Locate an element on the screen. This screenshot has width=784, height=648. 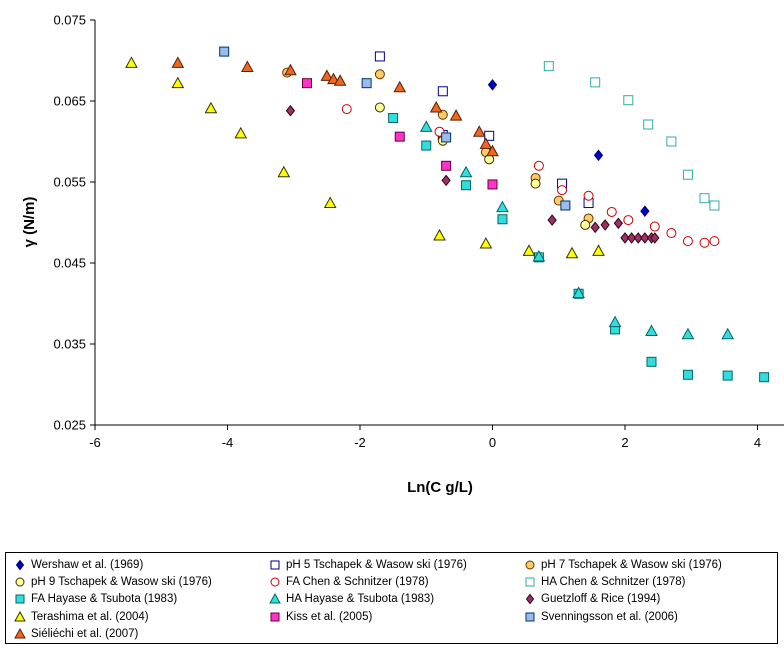
legend-label: Kiss et al. (2005) is located at coordinates (329, 616).